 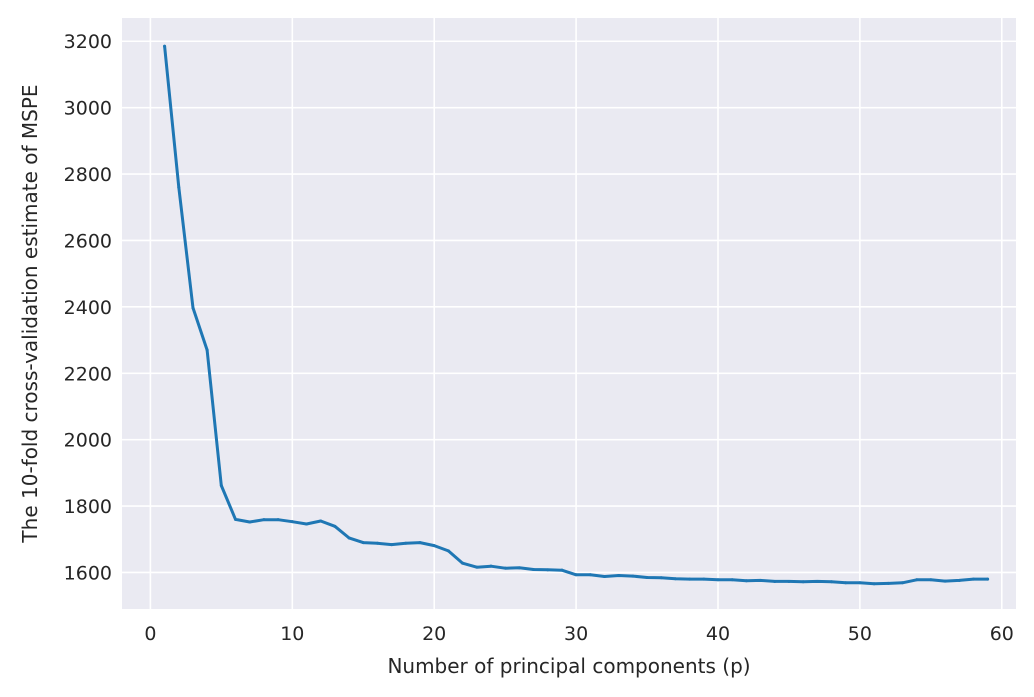 What do you see at coordinates (88, 175) in the screenshot?
I see `y-tick-label: 2800` at bounding box center [88, 175].